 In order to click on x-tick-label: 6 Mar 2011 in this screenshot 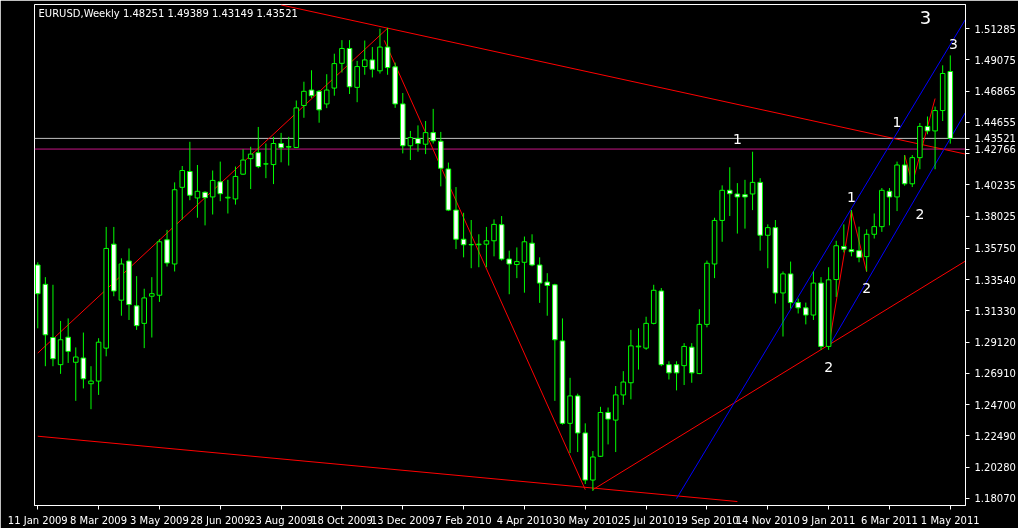, I will do `click(889, 520)`.